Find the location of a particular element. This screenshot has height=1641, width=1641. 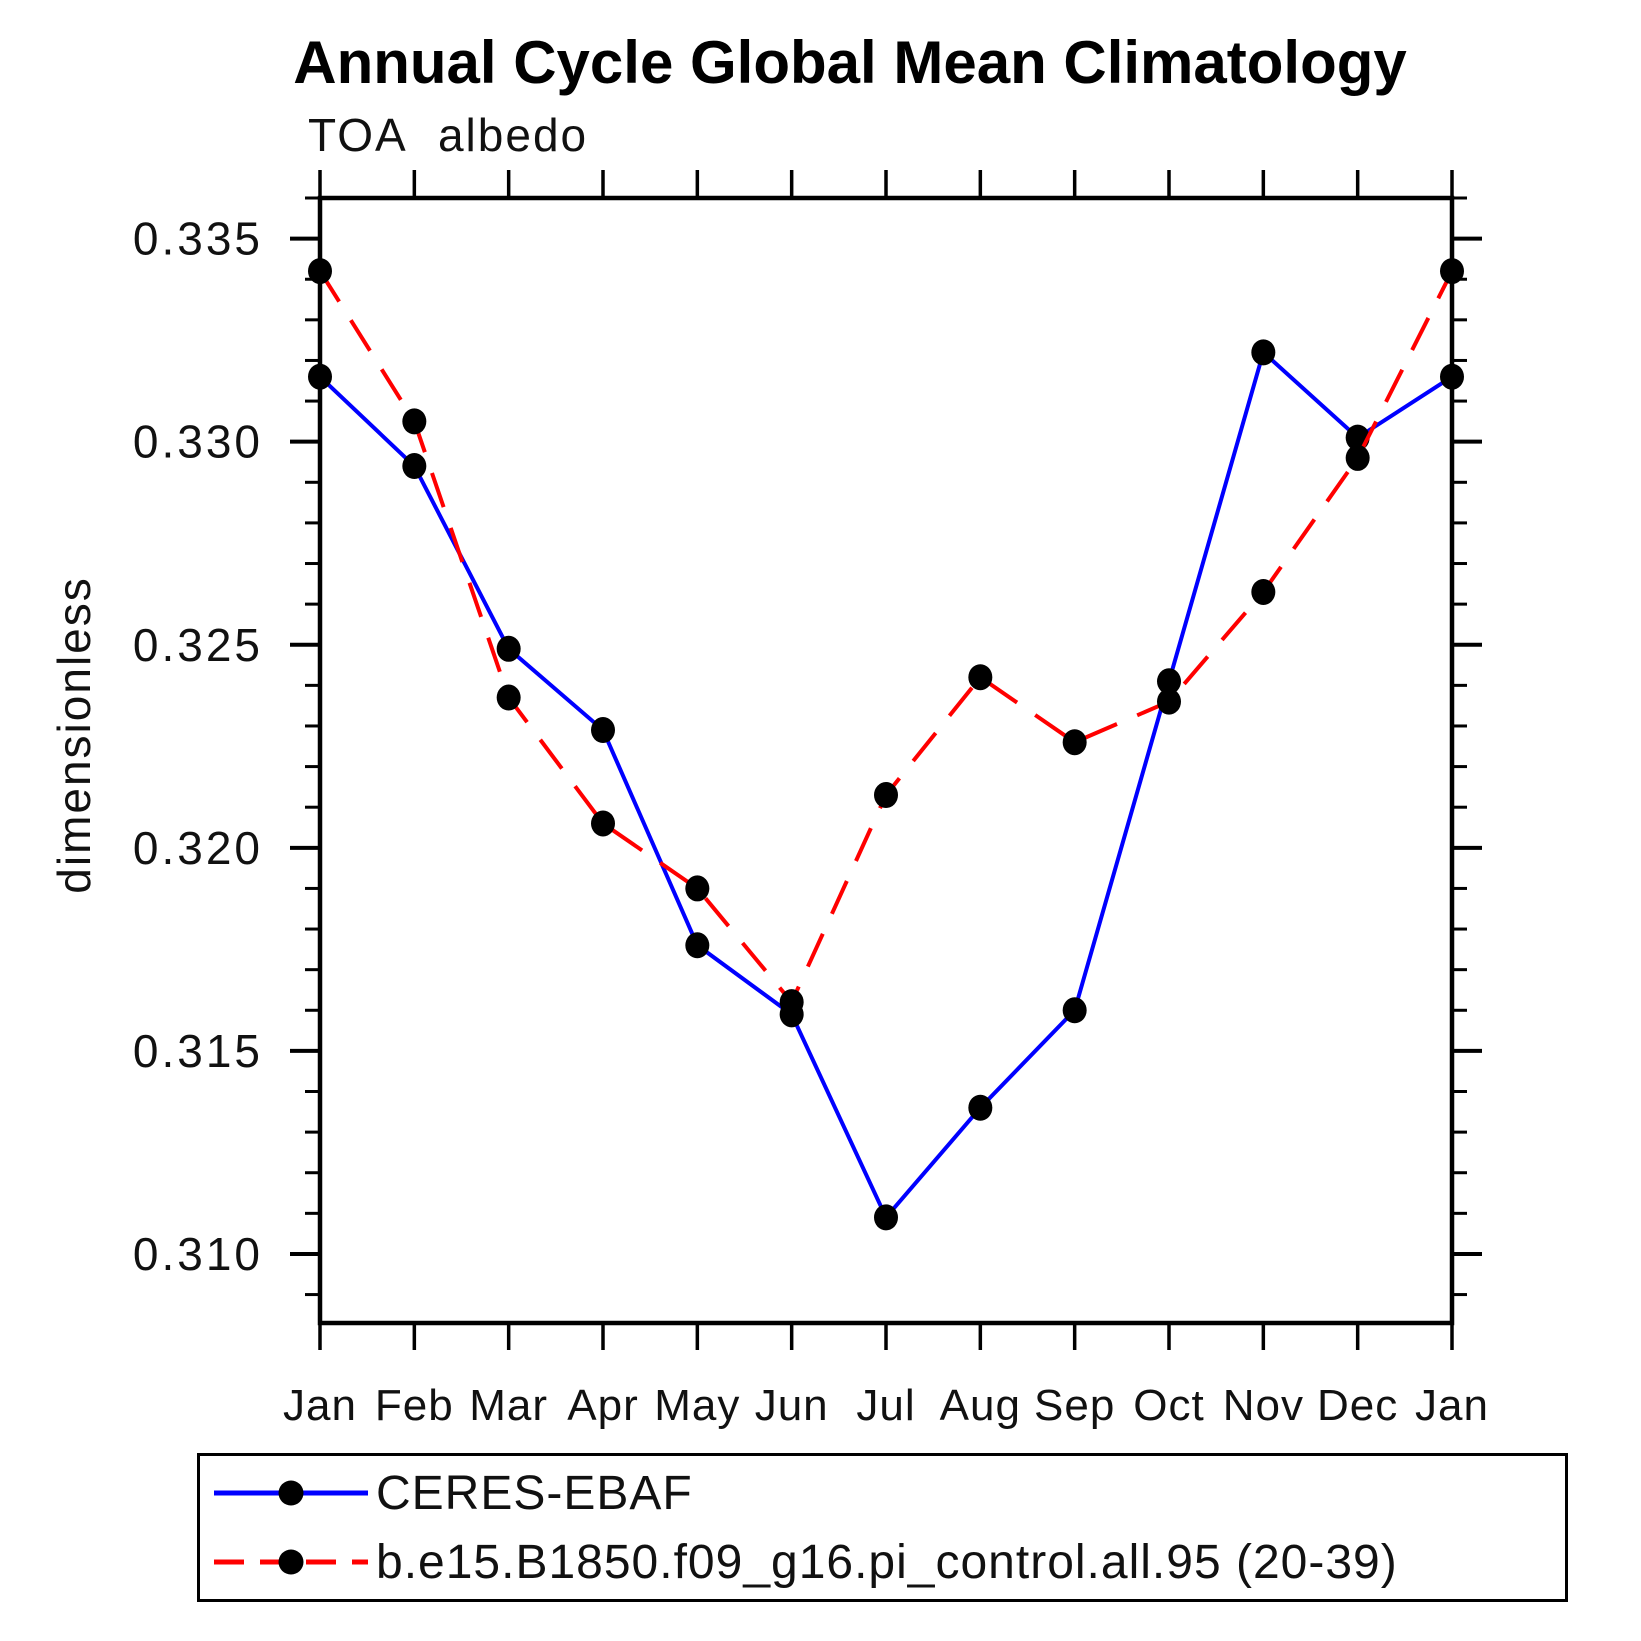

x-tick-label: Feb is located at coordinates (414, 1405).